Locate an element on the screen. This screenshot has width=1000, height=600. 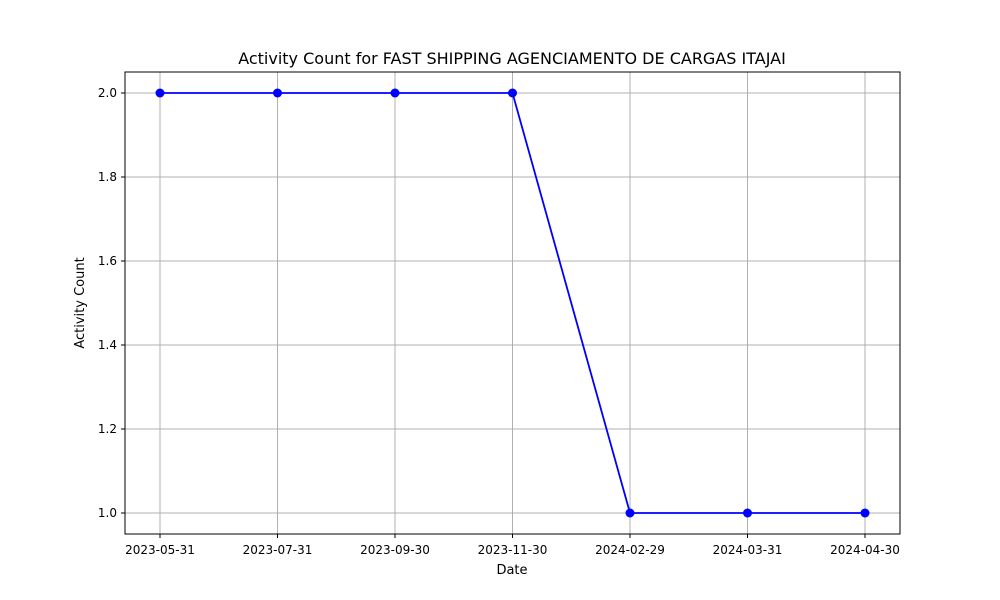
x-axis-label: Date is located at coordinates (511, 570).